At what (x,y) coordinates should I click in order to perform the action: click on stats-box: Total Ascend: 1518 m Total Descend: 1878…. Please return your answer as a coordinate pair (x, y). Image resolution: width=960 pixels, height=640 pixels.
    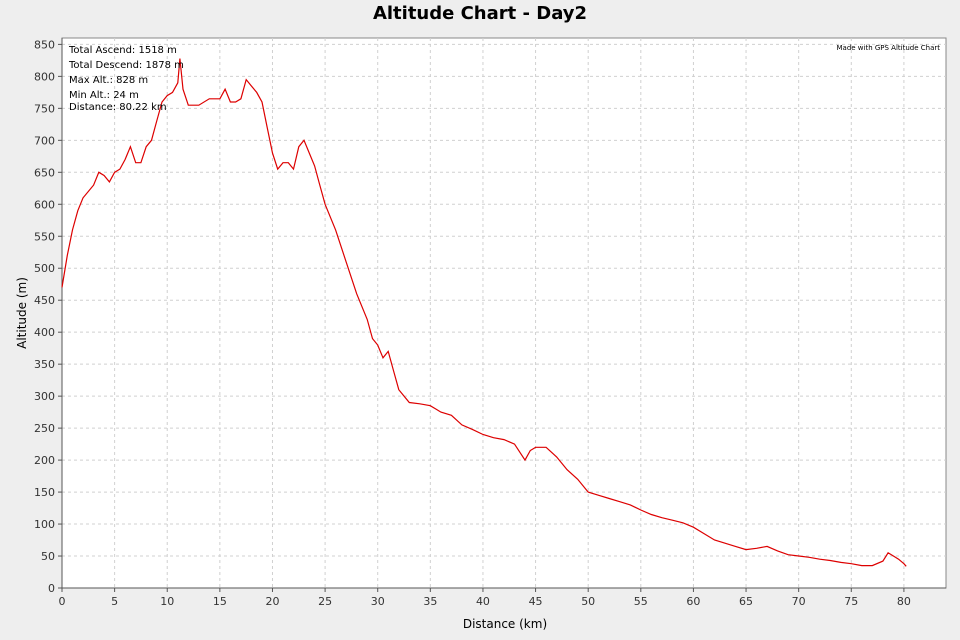
    Looking at the image, I should click on (126, 79).